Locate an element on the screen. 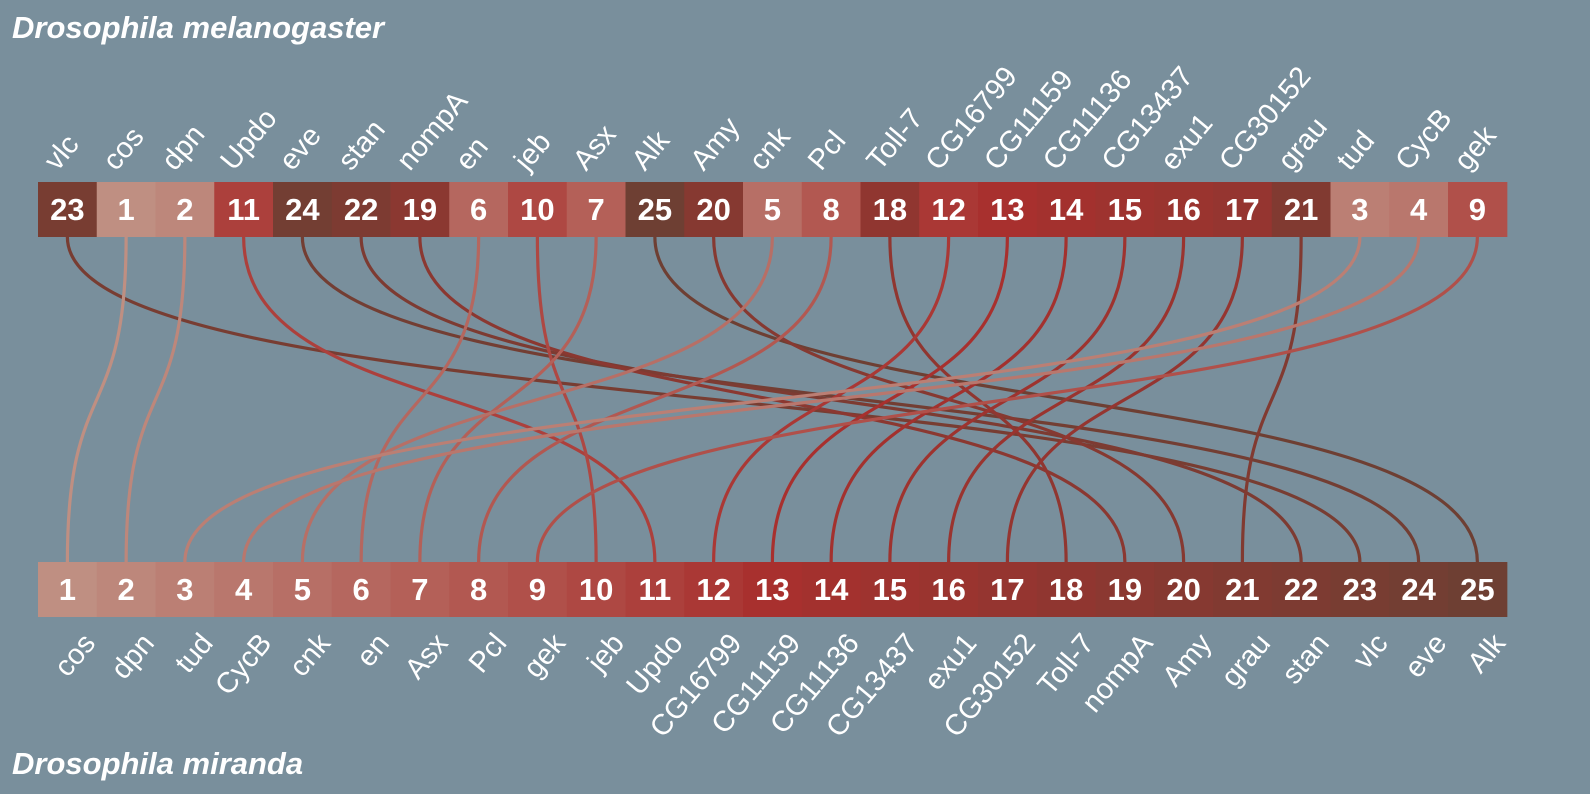 The width and height of the screenshot is (1590, 794). bottom-gene-label-Alk: Alk is located at coordinates (1487, 653).